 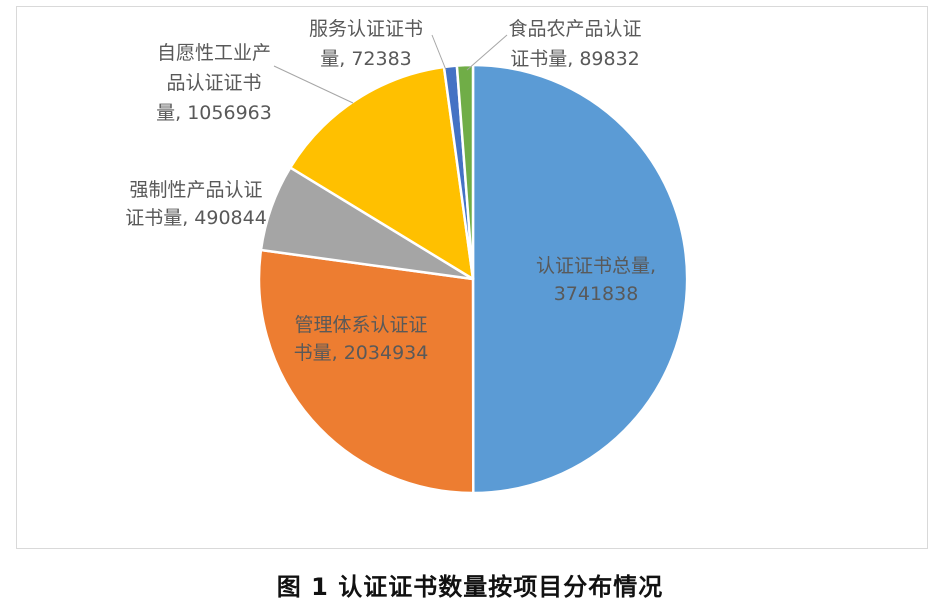 What do you see at coordinates (366, 44) in the screenshot?
I see `slice-label: 服务认证证书量, 72383` at bounding box center [366, 44].